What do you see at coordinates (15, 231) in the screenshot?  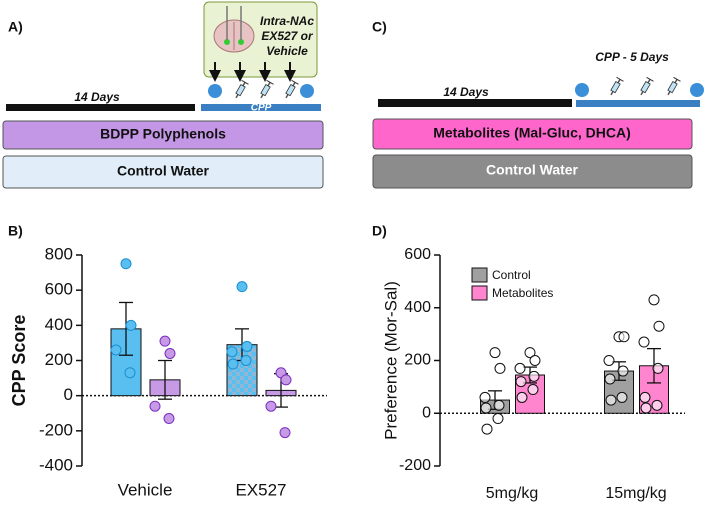 I see `panel-label: B)` at bounding box center [15, 231].